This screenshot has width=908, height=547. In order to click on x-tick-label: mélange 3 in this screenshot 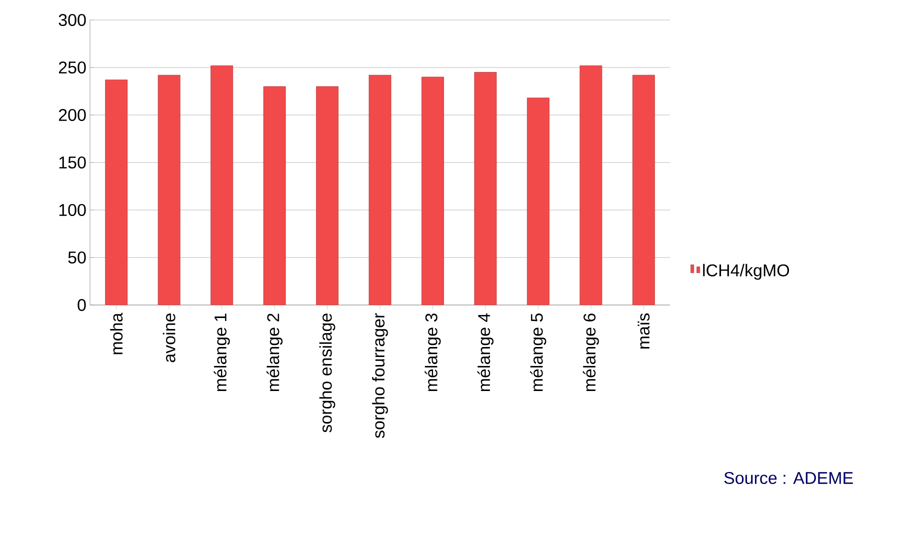, I will do `click(432, 353)`.